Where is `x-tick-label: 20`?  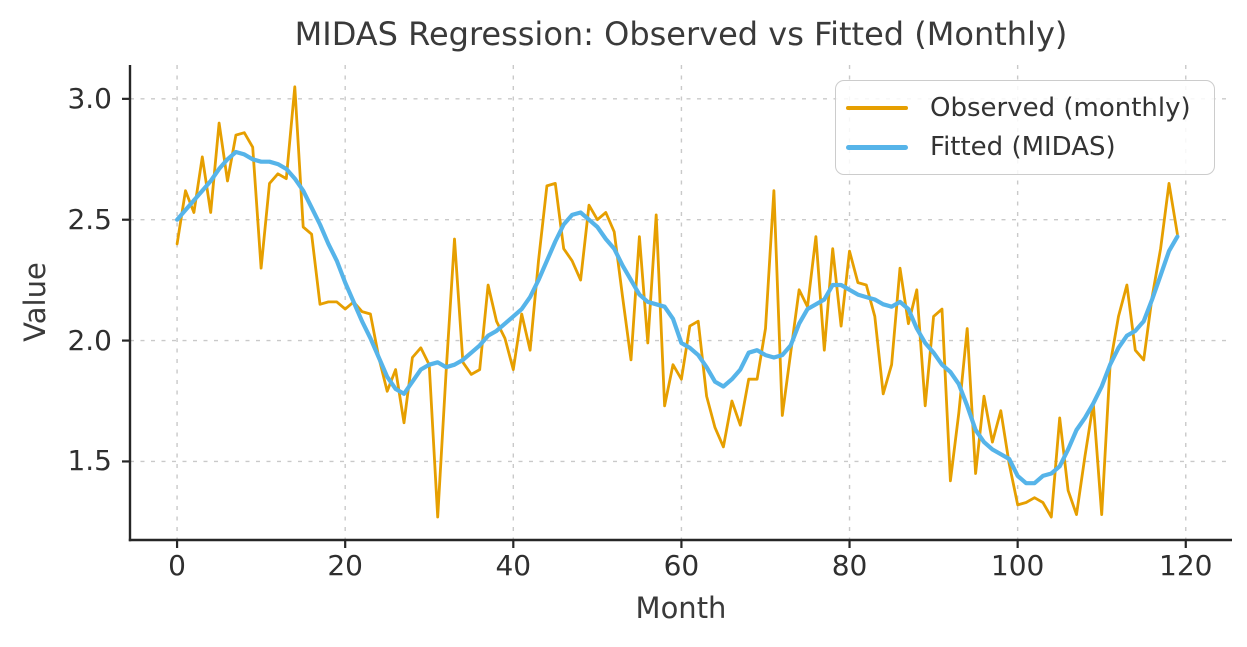 x-tick-label: 20 is located at coordinates (345, 565).